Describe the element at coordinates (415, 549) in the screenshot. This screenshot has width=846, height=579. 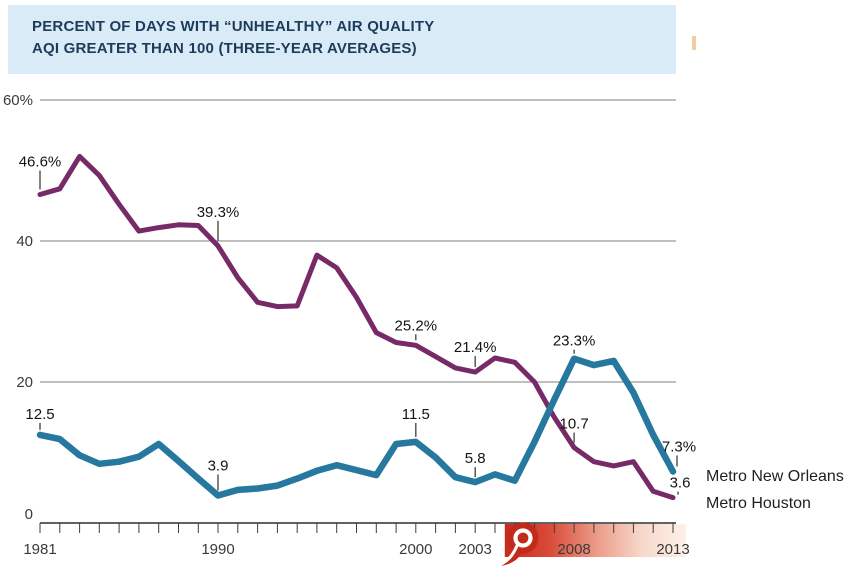
I see `x-tick-label-2000: 2000` at that location.